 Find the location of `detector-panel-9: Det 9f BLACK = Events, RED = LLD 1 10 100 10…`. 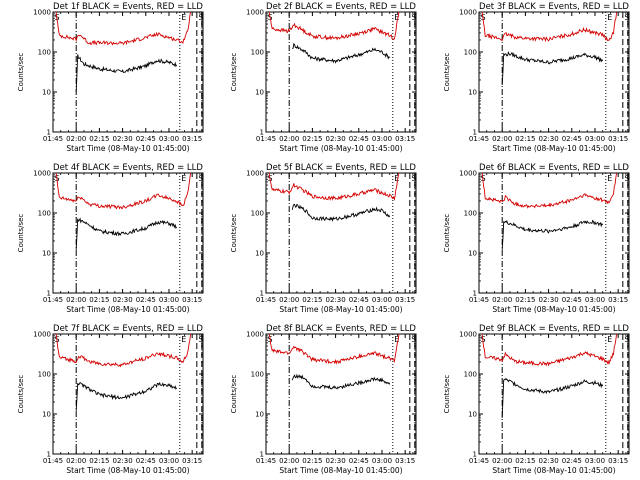

detector-panel-9: Det 9f BLACK = Events, RED = LLD 1 10 100 10… is located at coordinates (536, 399).